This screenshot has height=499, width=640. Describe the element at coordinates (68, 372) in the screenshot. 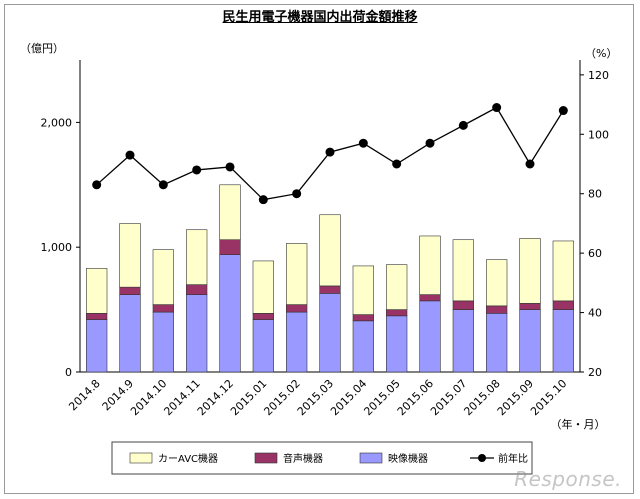

I see `left-tick-label: 0` at that location.